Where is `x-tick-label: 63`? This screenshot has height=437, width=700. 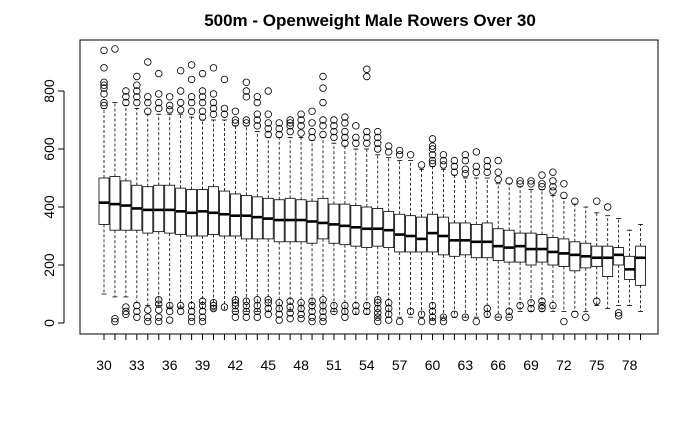
x-tick-label: 63 is located at coordinates (466, 365).